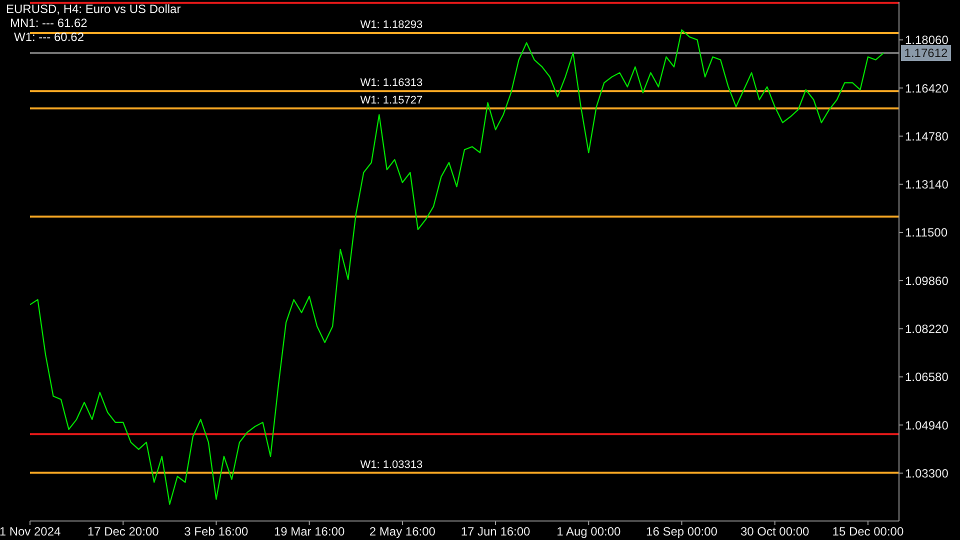  I want to click on ref-line-label: W1: 1.16313, so click(391, 83).